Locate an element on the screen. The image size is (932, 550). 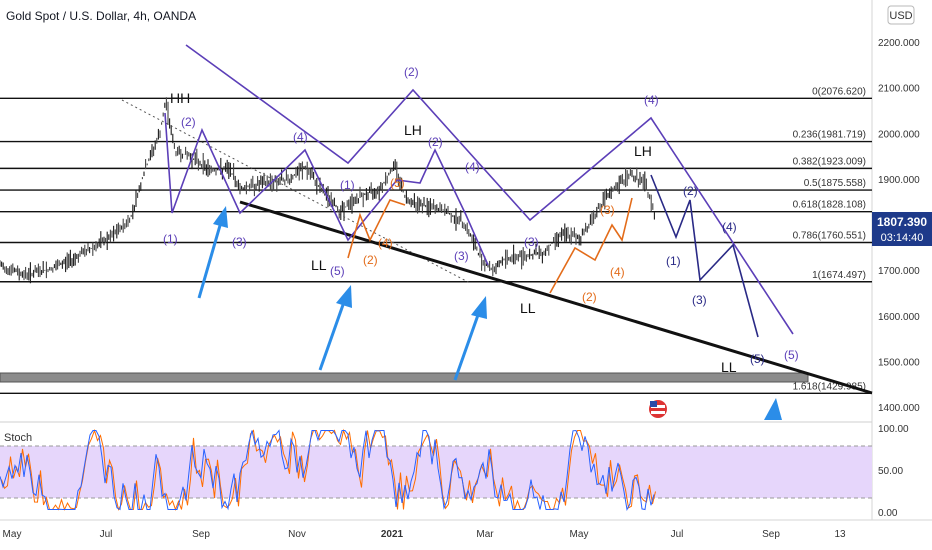
wave-purple-mid is located at coordinates (326, 189).